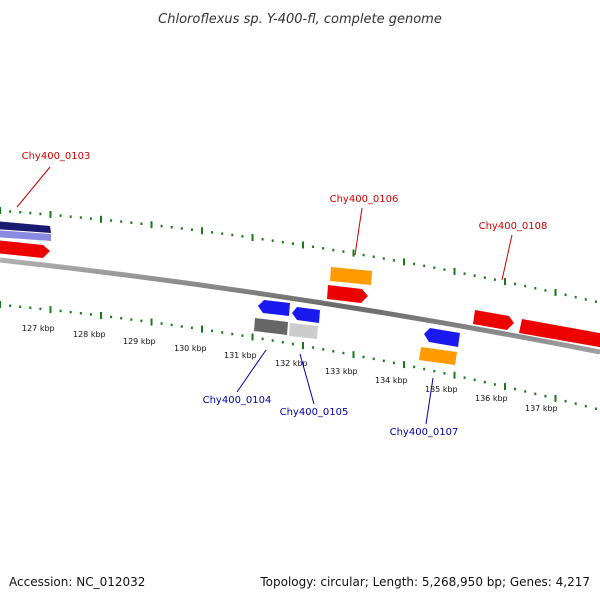 Image resolution: width=600 pixels, height=600 pixels. Describe the element at coordinates (291, 363) in the screenshot. I see `kbp-label-132: 132 kbp` at that location.